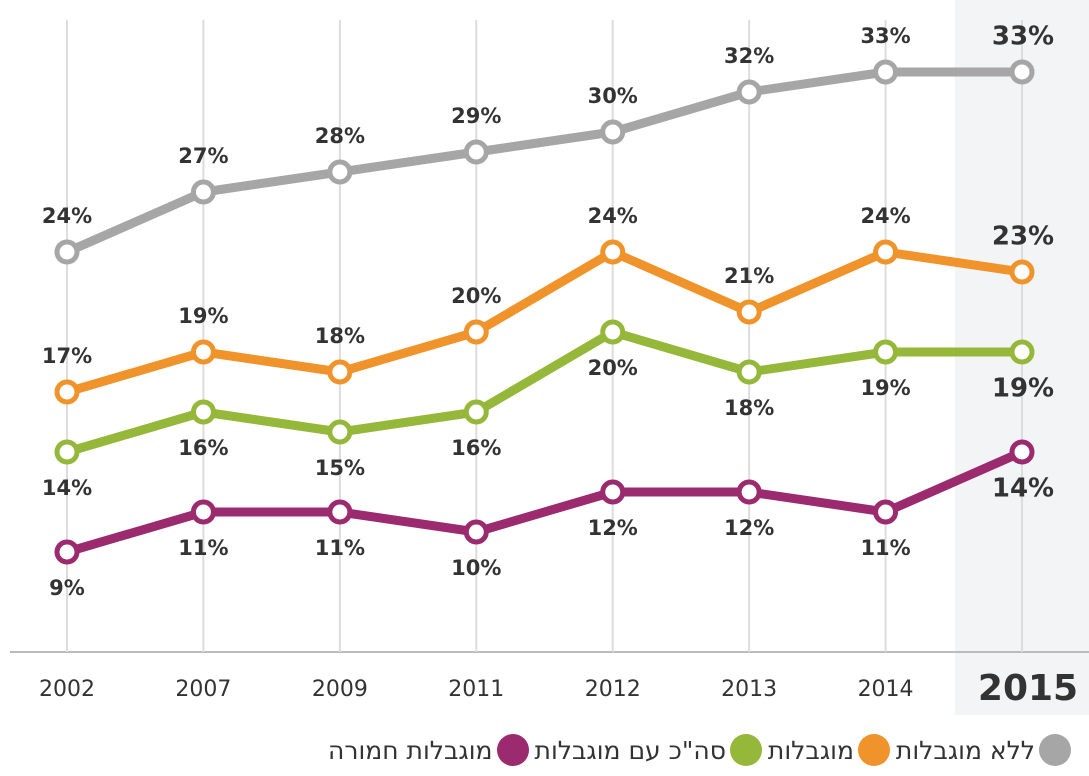 Image resolution: width=1089 pixels, height=776 pixels. What do you see at coordinates (810, 750) in the screenshot?
I see `legend-label: מוגבלות` at bounding box center [810, 750].